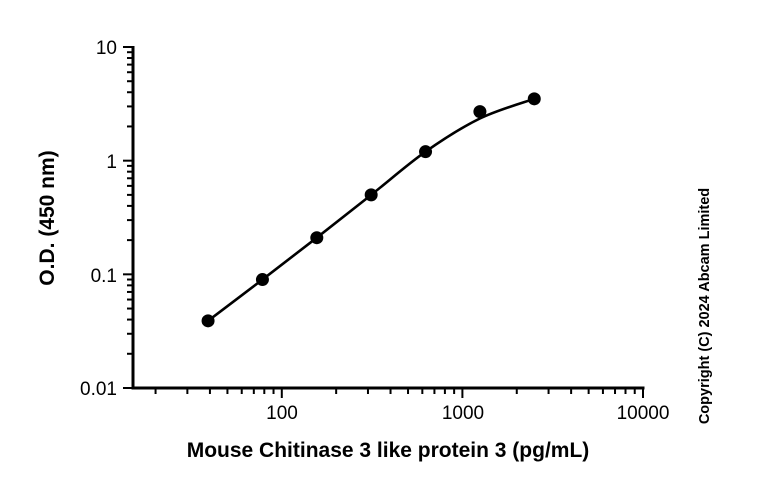 Image resolution: width=768 pixels, height=490 pixels. What do you see at coordinates (388, 450) in the screenshot?
I see `x-axis-title: Mouse Chitinase 3 like protein 3 (pg/mL)` at bounding box center [388, 450].